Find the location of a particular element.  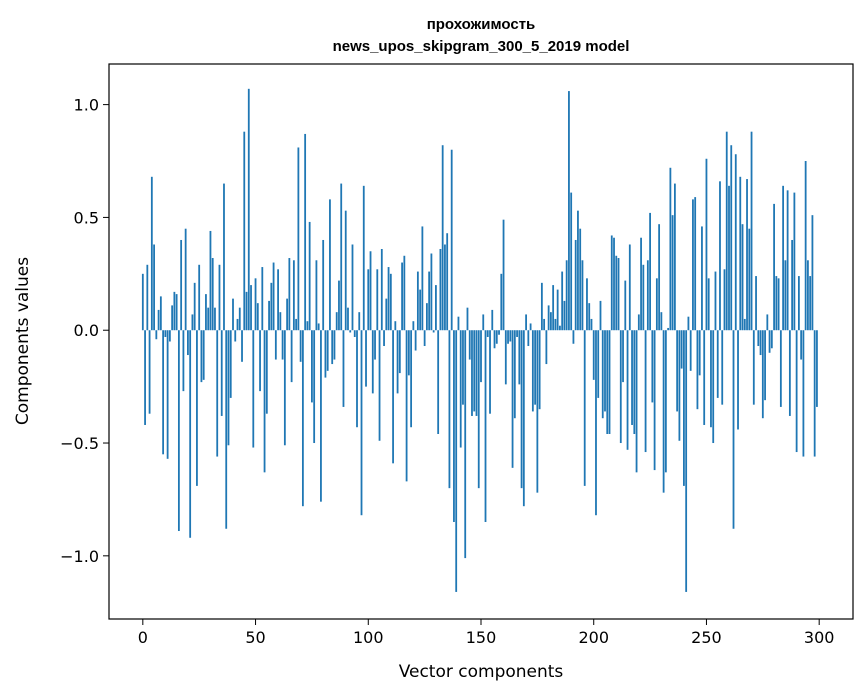

y-tick-label: −0.5 is located at coordinates (79, 443).